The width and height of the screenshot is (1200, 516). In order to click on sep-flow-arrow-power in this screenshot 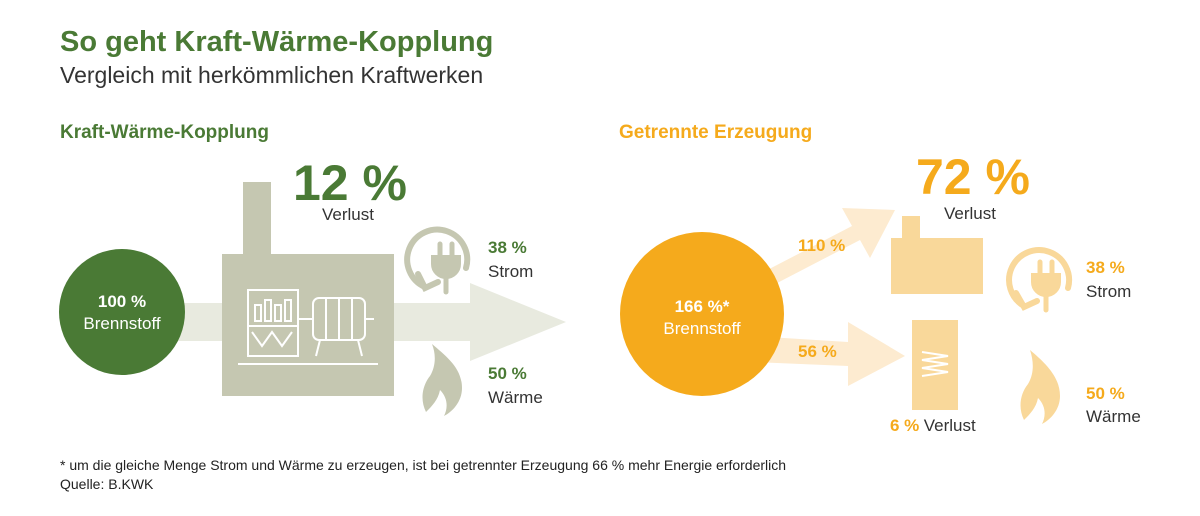, I will do `click(823, 252)`.